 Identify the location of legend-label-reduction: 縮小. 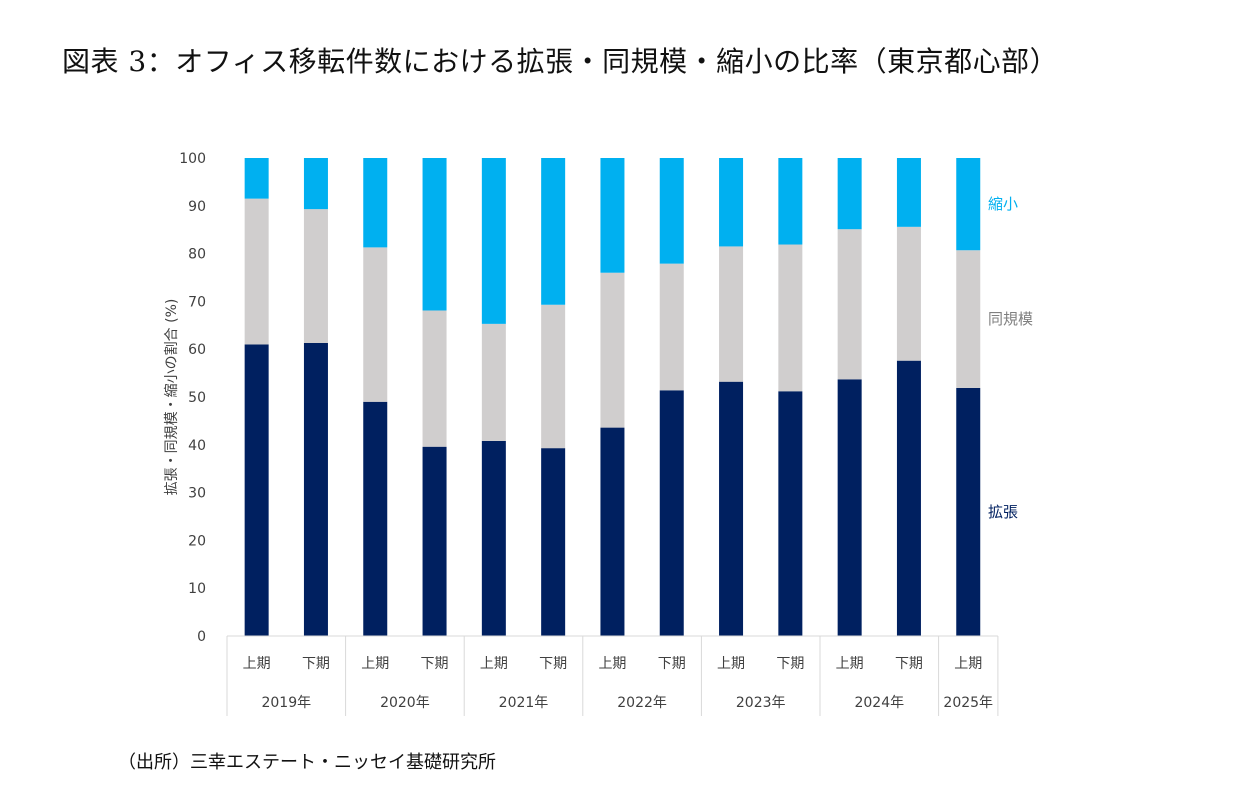
(1003, 204).